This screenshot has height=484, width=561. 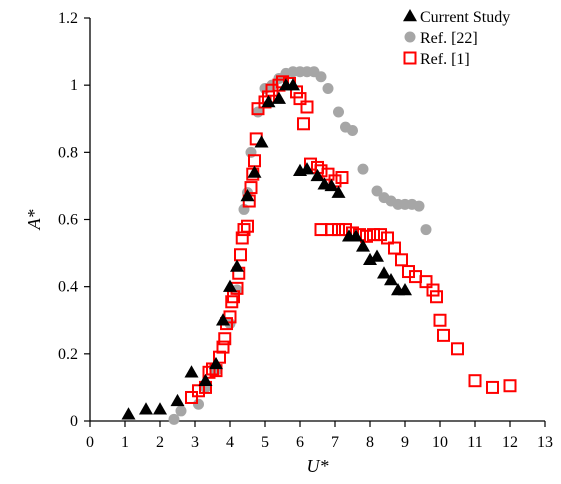 I want to click on x-ticks: 0 1 2 3 4 5 6 7 8 9 10 11 12 13, so click(x=319, y=436).